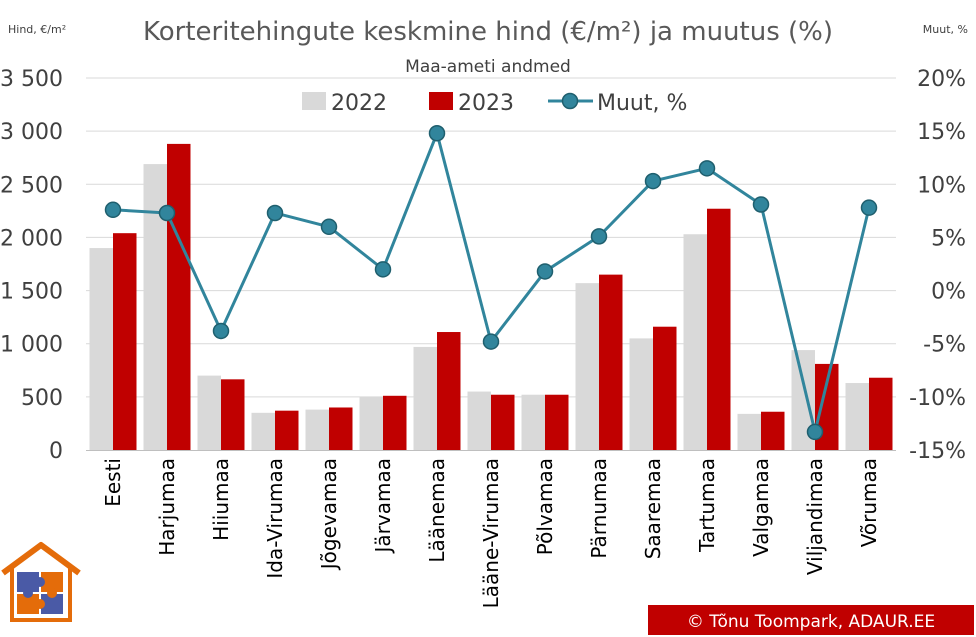 The height and width of the screenshot is (637, 976). Describe the element at coordinates (31, 238) in the screenshot. I see `left-axis-tick-label: 2 000` at that location.